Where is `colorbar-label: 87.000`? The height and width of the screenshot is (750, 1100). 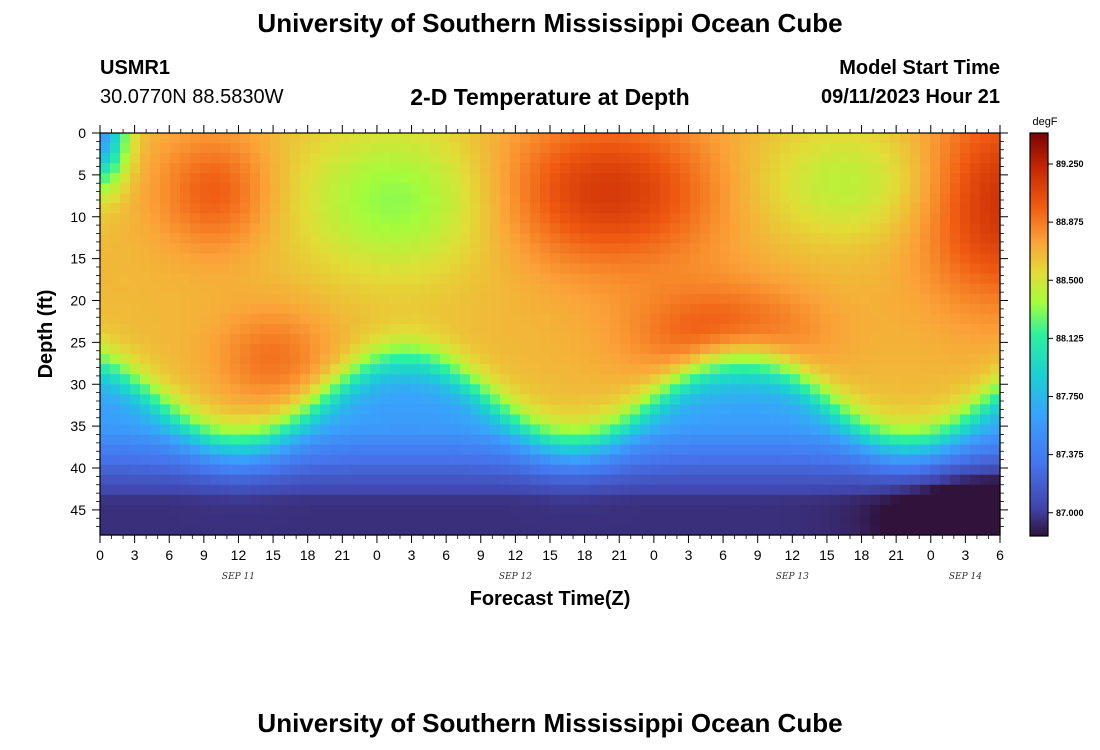
colorbar-label: 87.000 is located at coordinates (1070, 513).